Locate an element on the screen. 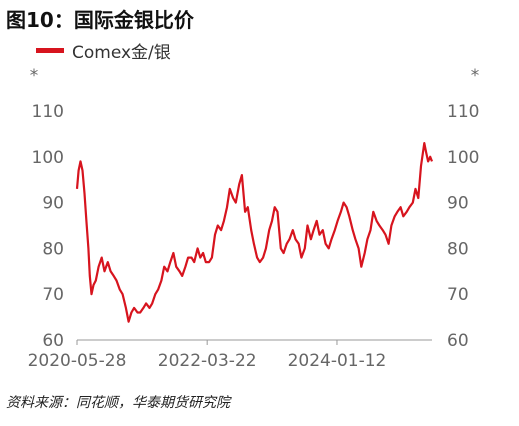  legend-label: Comex金/银 is located at coordinates (121, 53).